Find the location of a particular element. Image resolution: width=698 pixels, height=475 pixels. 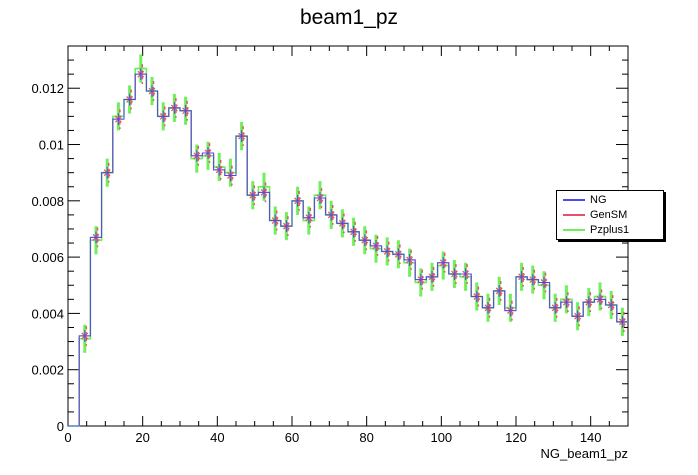

legend-entry-pzplus1: Pzplus1 is located at coordinates (593, 230).